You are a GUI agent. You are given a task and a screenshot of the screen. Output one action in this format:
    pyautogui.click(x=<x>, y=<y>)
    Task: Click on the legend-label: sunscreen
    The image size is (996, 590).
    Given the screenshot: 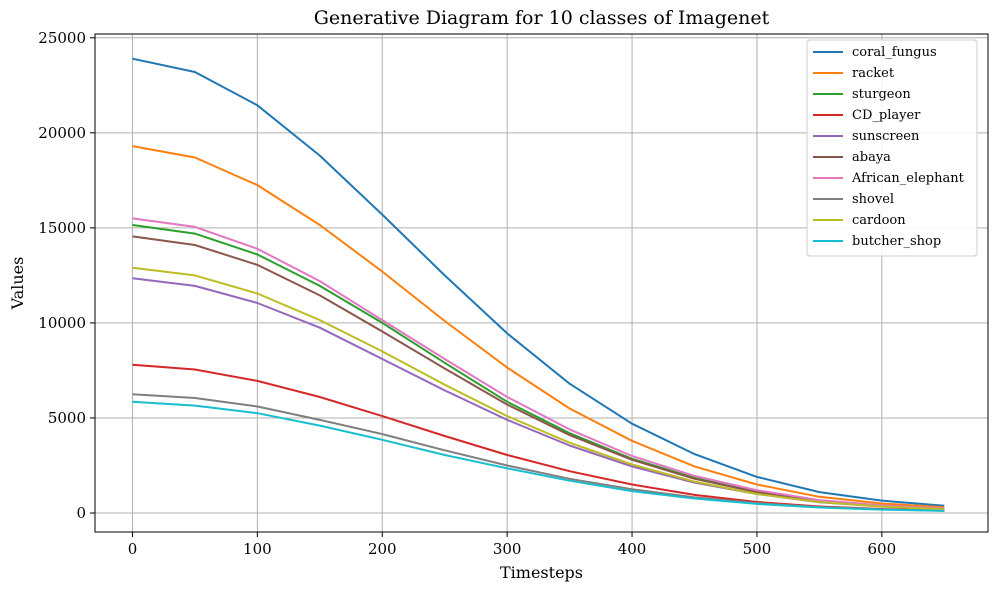 What is the action you would take?
    pyautogui.click(x=886, y=136)
    